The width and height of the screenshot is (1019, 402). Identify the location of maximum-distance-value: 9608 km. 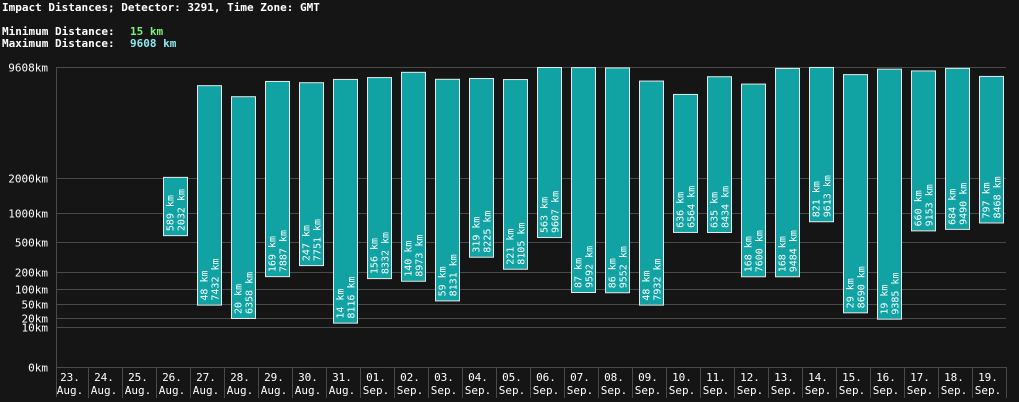
(153, 43).